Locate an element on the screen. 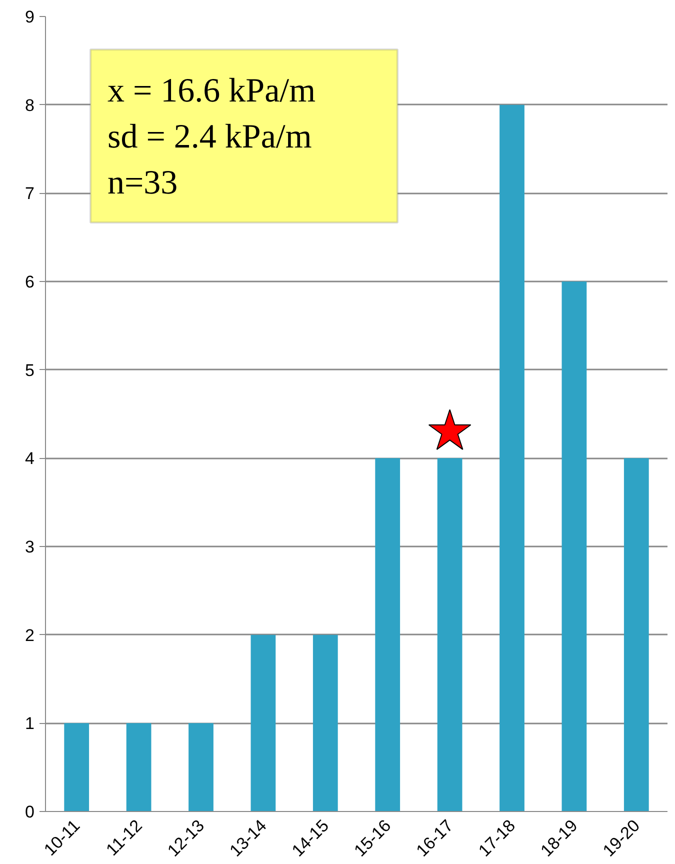  annotation: x = 16.6 kPa/m is located at coordinates (212, 91).